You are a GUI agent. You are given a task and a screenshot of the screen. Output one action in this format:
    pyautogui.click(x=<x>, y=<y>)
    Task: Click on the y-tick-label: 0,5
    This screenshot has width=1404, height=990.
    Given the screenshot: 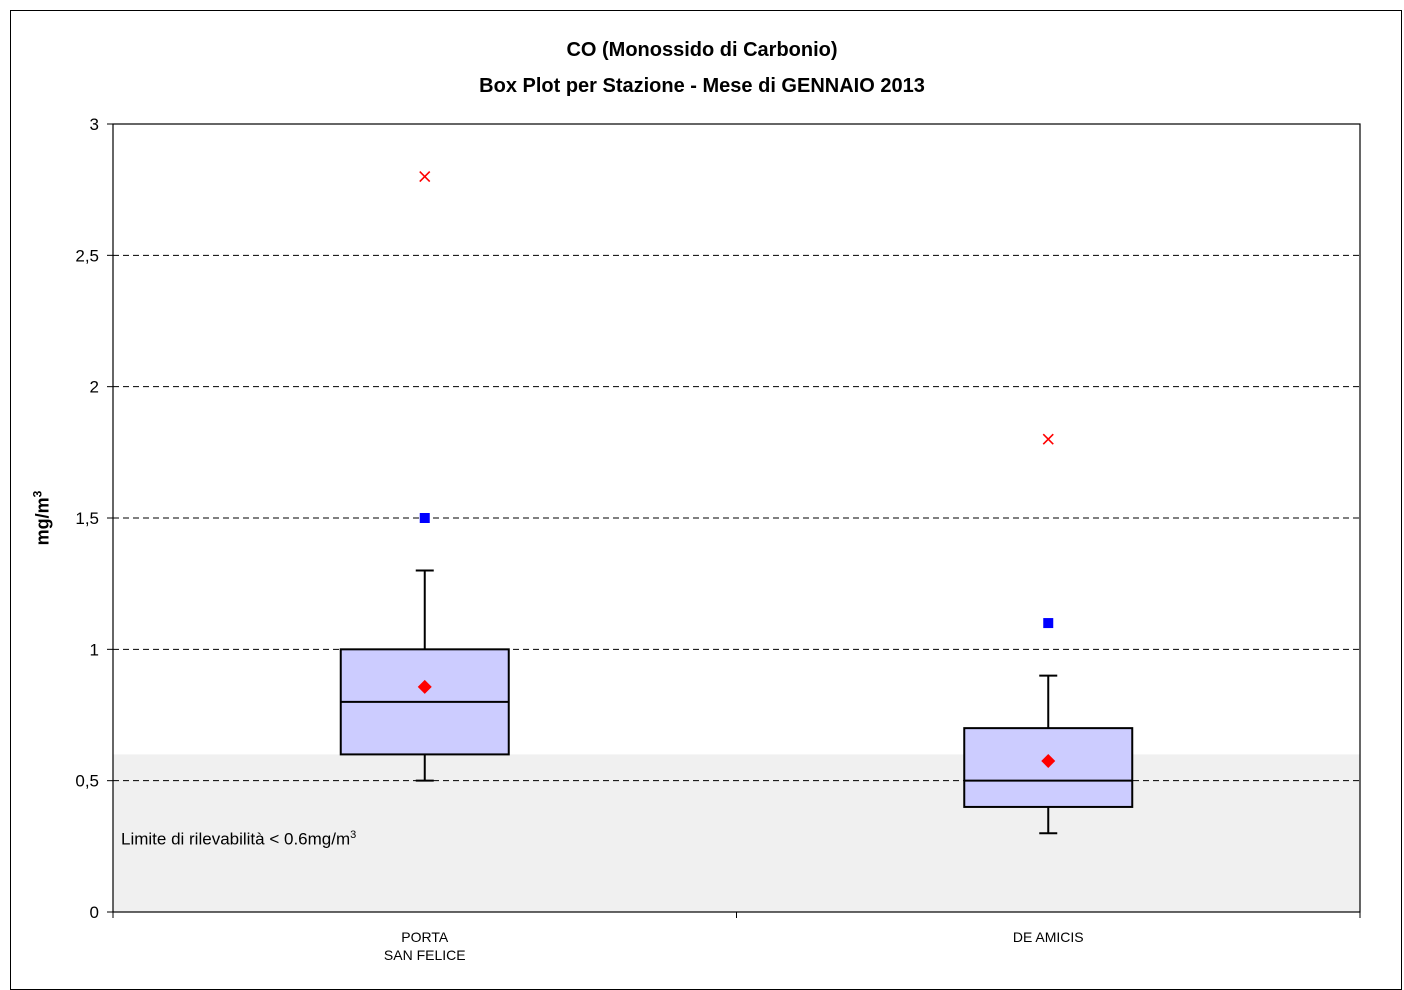 What is the action you would take?
    pyautogui.click(x=87, y=781)
    